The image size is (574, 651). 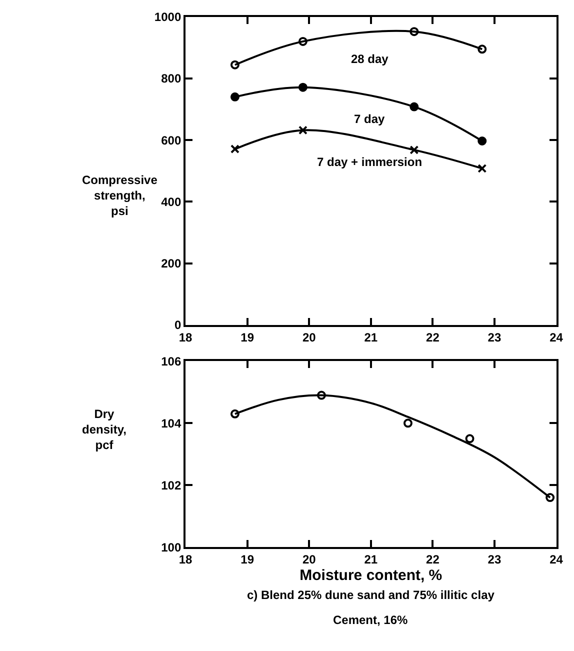 What do you see at coordinates (370, 620) in the screenshot?
I see `text: Cement, 16%` at bounding box center [370, 620].